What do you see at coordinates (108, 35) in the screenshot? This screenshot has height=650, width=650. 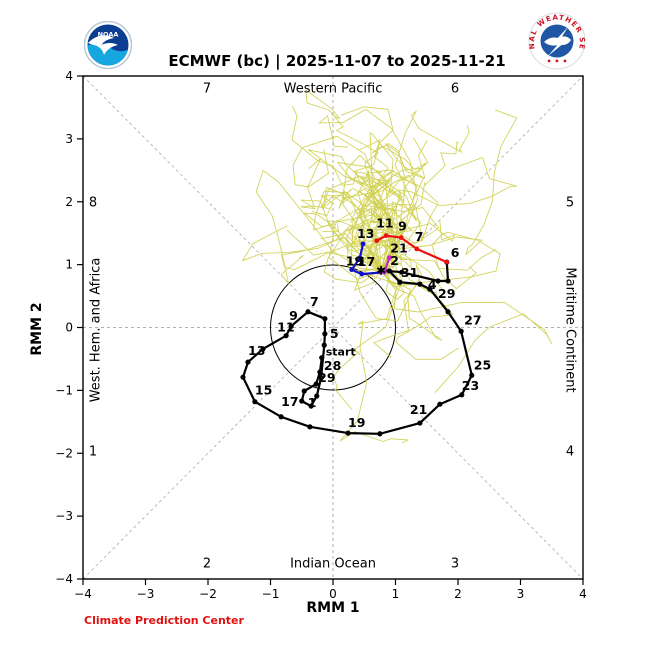 I see `noaa-logo-text: NOAA` at bounding box center [108, 35].